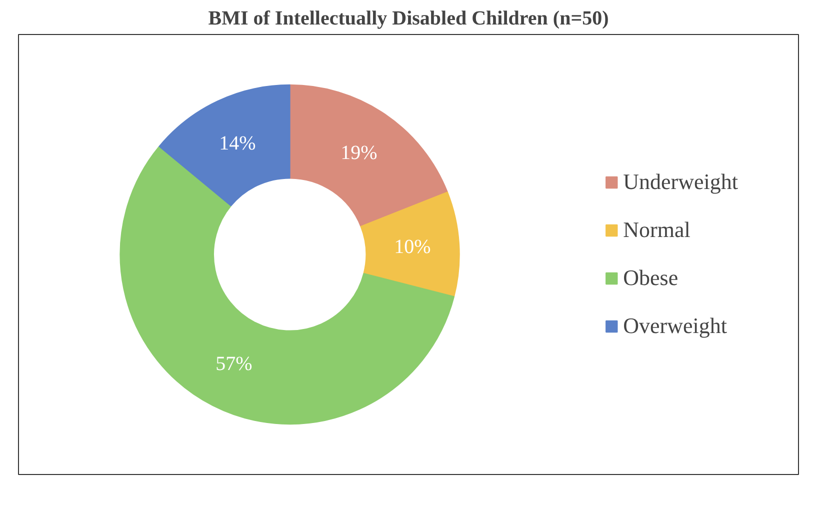  What do you see at coordinates (237, 143) in the screenshot?
I see `data-label: 14%` at bounding box center [237, 143].